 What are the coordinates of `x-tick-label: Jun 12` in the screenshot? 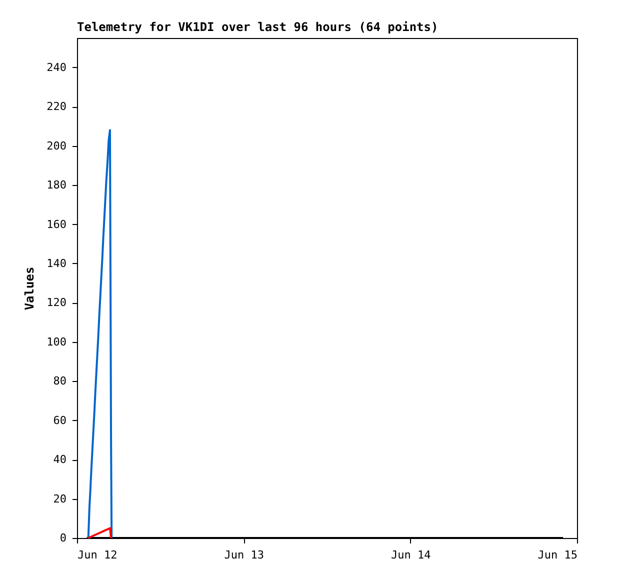 It's located at (98, 555).